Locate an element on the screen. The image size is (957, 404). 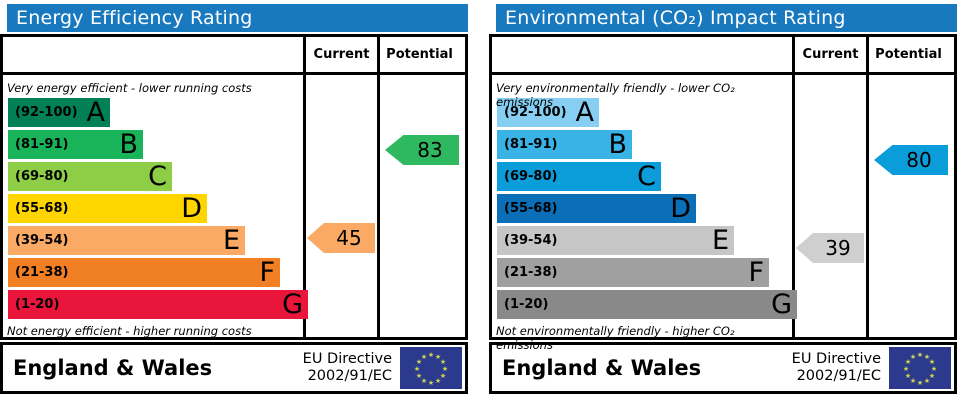
eu-flag-icon: ★ ★★ ★★★ ★★★ ★★★ is located at coordinates (431, 368).